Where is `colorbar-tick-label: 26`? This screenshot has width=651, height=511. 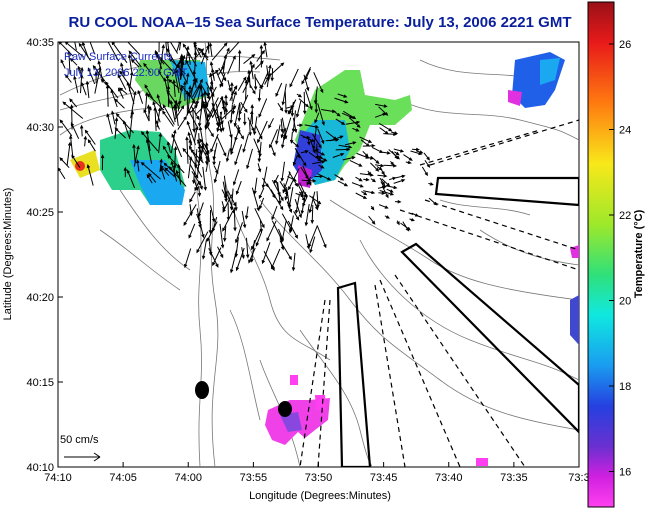
colorbar-tick-label: 26 is located at coordinates (625, 45).